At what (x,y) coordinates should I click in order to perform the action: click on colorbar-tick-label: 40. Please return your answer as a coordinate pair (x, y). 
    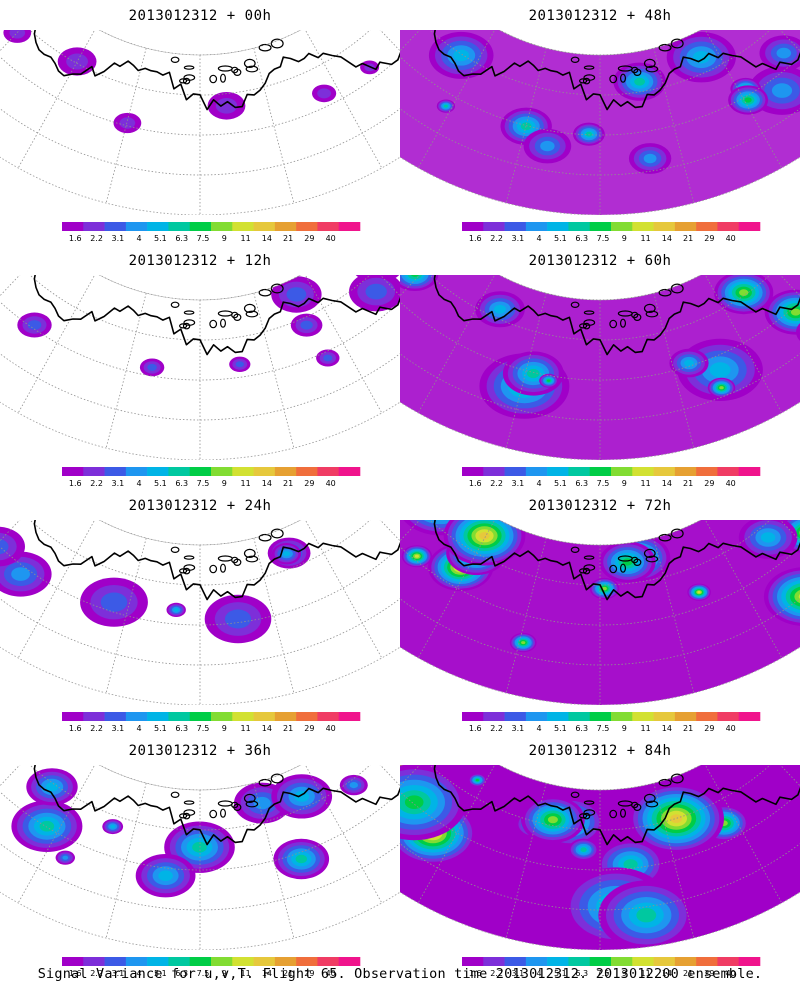
    Looking at the image, I should click on (731, 483).